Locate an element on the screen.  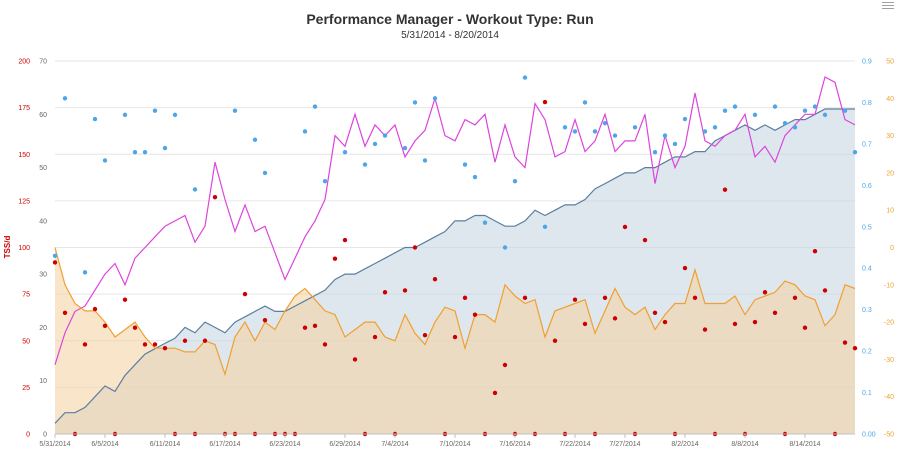
y-tick-label-if: 0.00 is located at coordinates (869, 435).